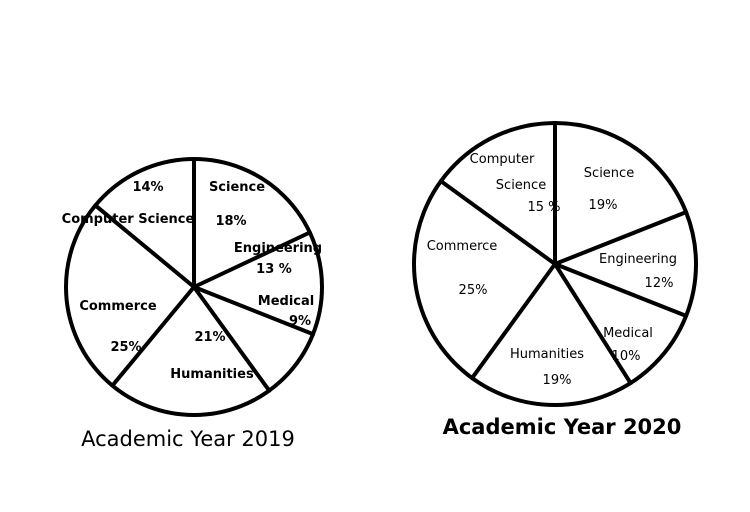 Image resolution: width=750 pixels, height=512 pixels. I want to click on chart-title-2019: Academic Year 2019, so click(188, 439).